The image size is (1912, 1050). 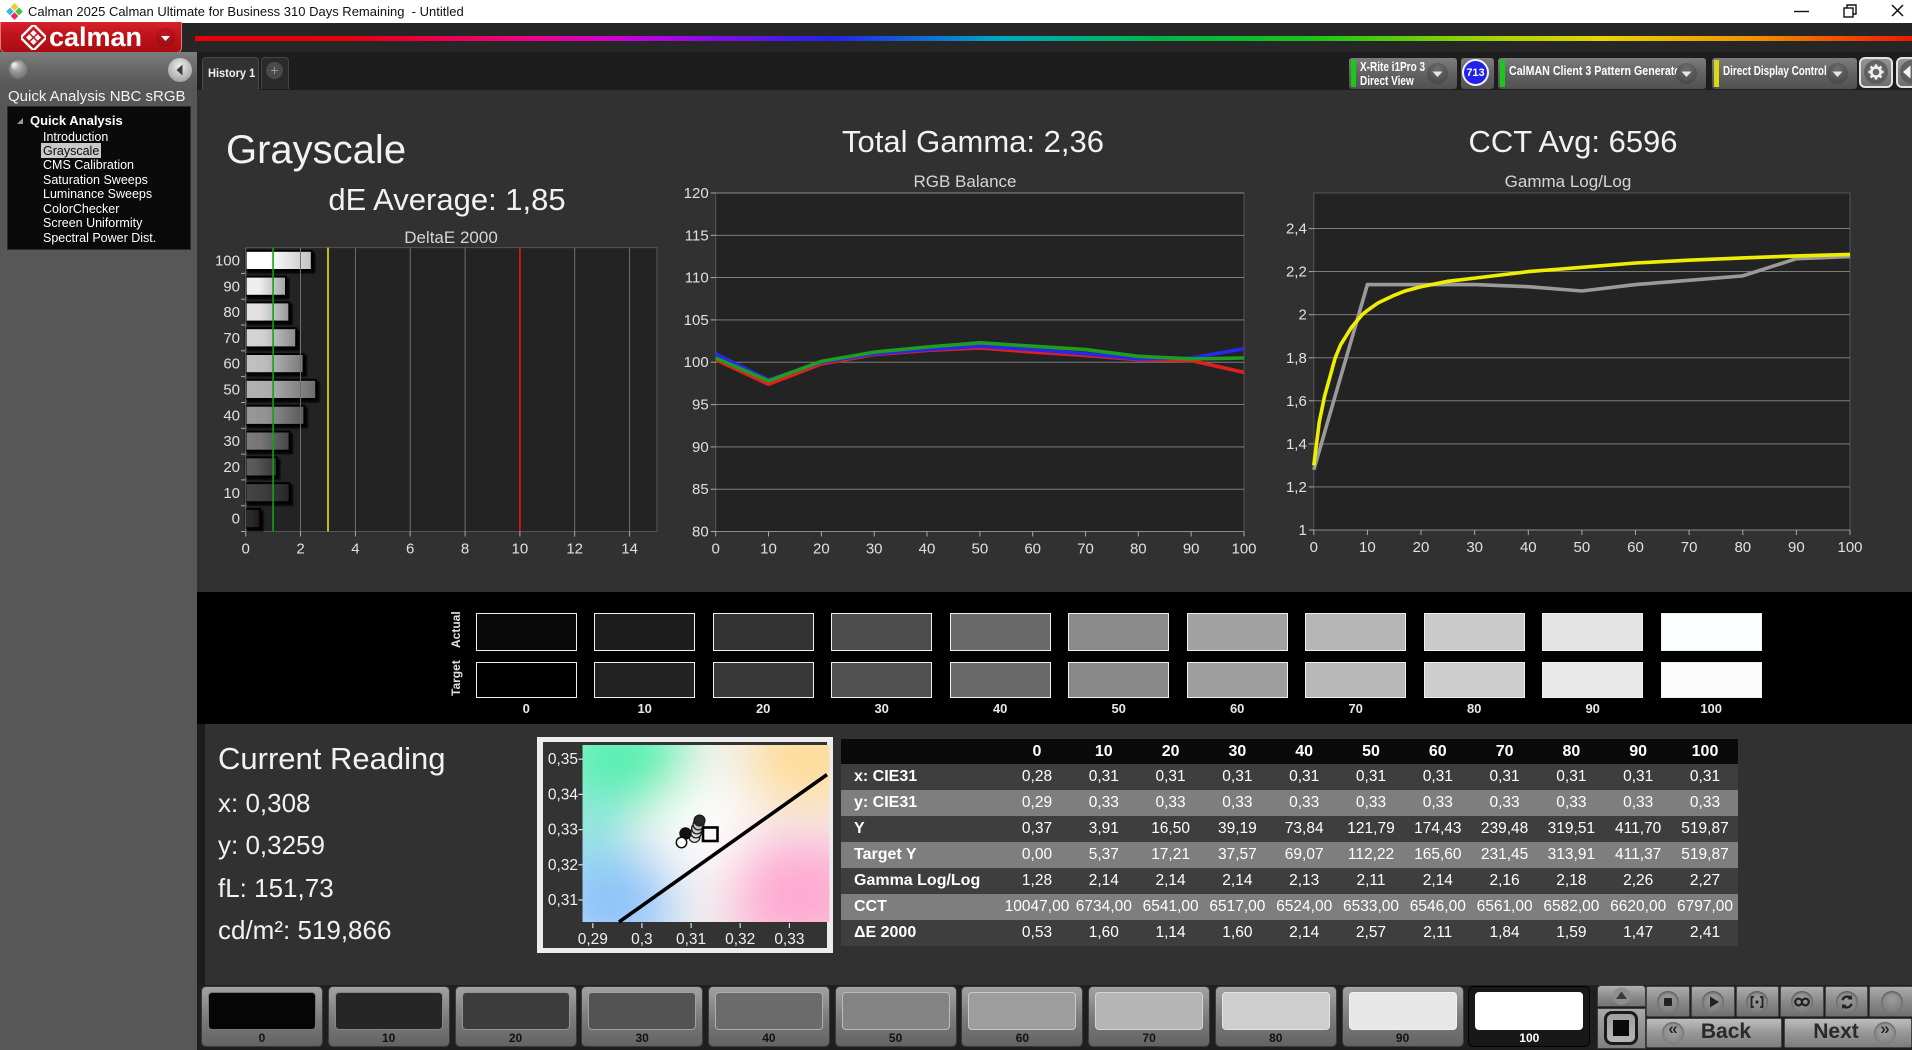 I want to click on svg-text: Gamma Log/Log, so click(x=1568, y=181).